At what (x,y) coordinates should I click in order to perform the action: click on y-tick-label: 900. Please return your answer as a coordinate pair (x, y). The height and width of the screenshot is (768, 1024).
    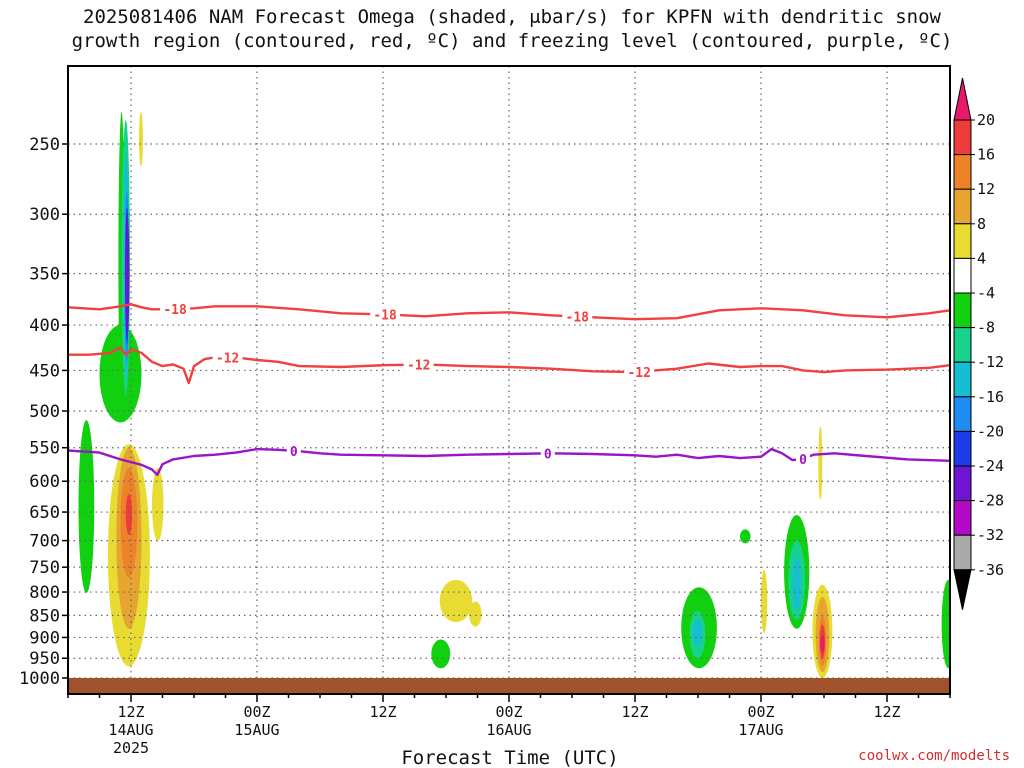
    Looking at the image, I should click on (44, 638).